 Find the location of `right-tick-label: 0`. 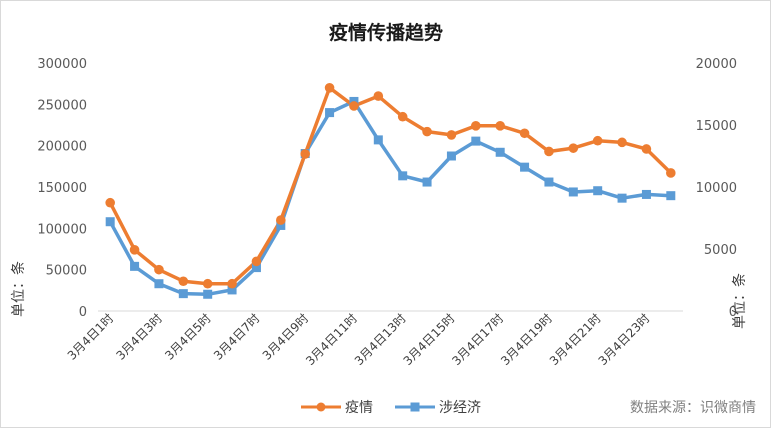

right-tick-label: 0 is located at coordinates (733, 312).